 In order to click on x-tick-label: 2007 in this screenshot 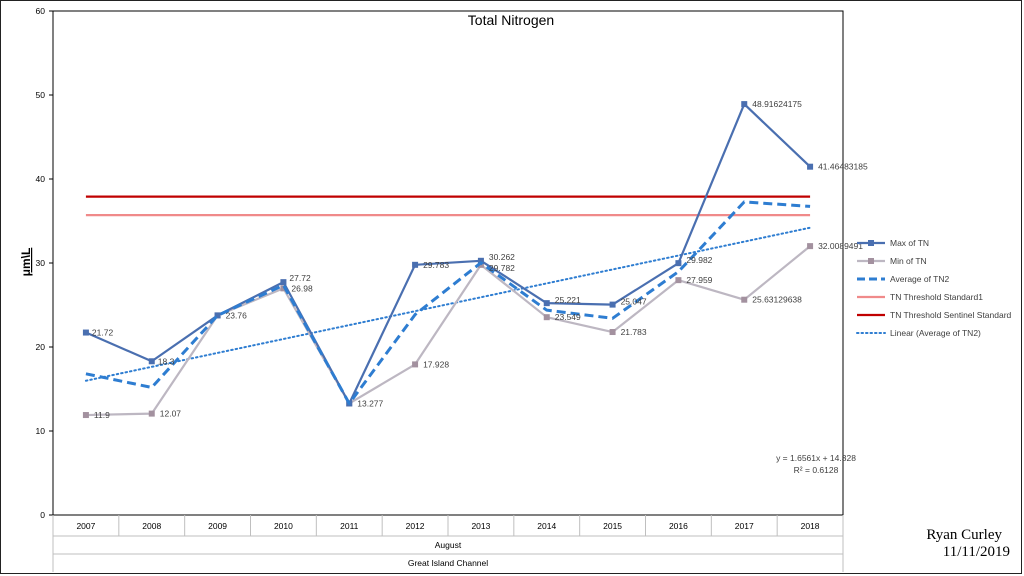, I will do `click(85, 526)`.